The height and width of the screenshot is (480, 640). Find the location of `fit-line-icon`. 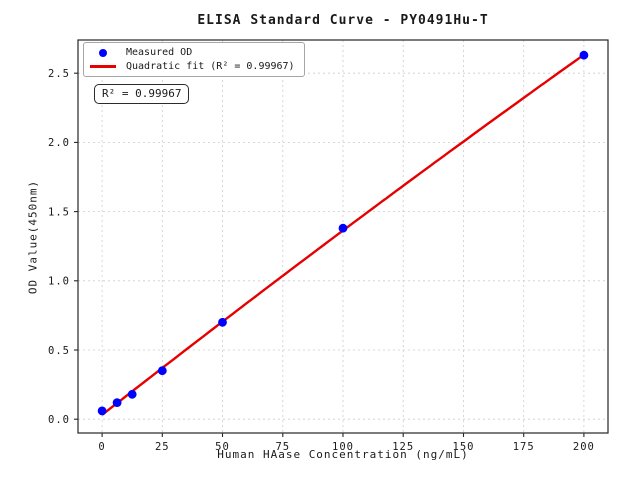

fit-line-icon is located at coordinates (103, 66).